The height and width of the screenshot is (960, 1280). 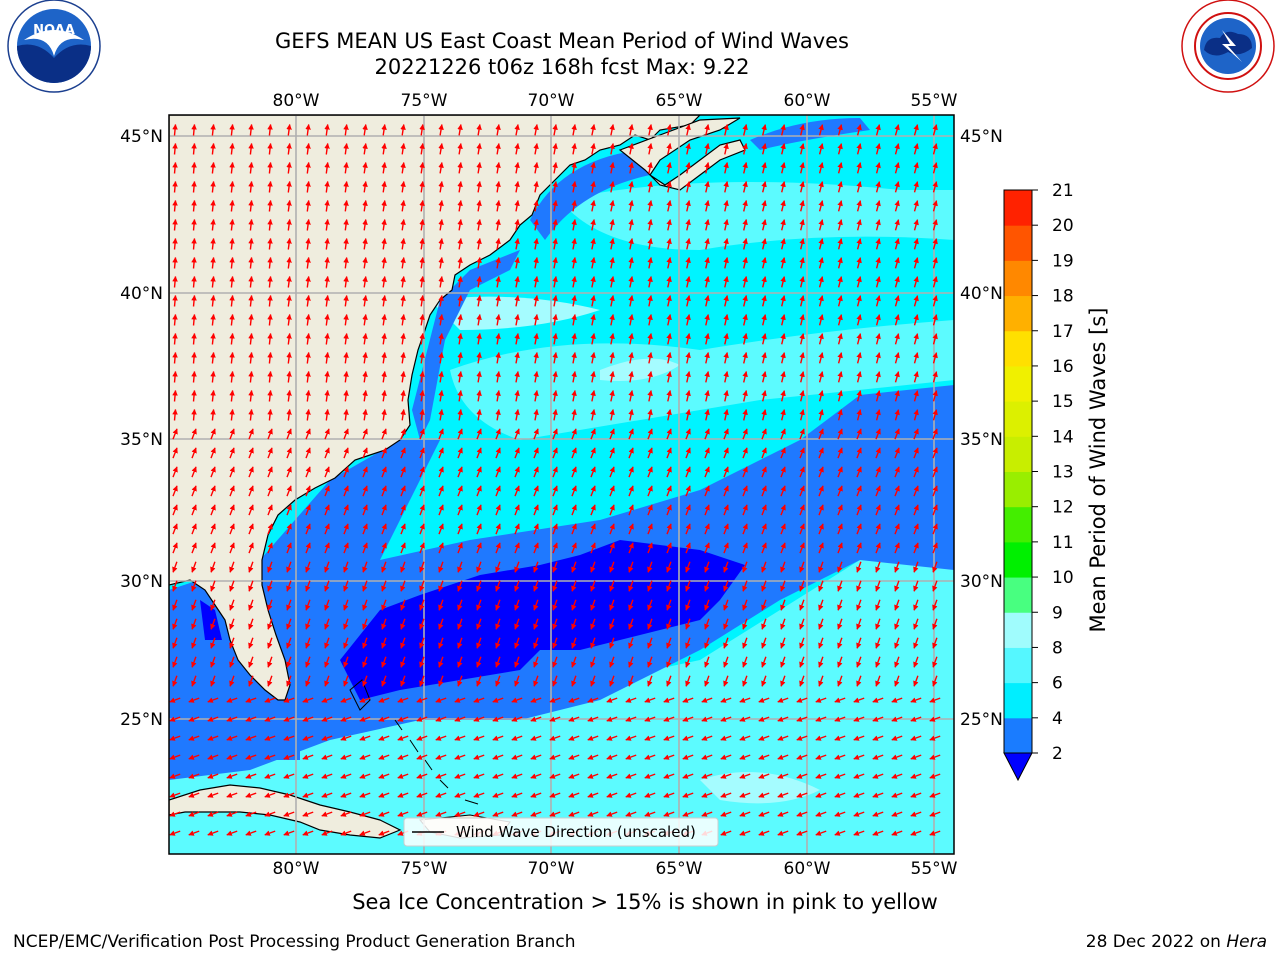 I want to click on lon-label-top: 55°W, so click(x=934, y=101).